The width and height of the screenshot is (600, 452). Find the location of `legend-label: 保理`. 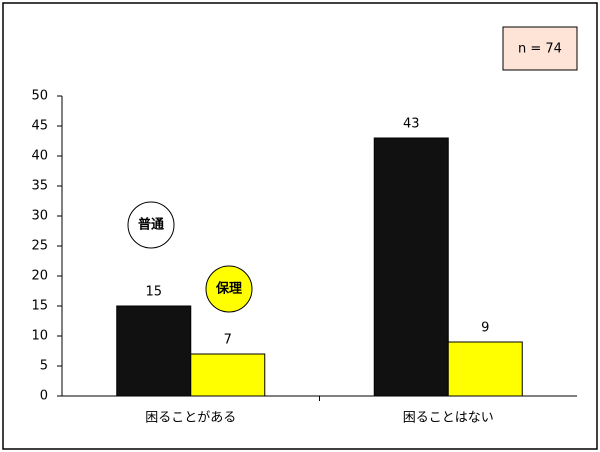

legend-label: 保理 is located at coordinates (228, 289).